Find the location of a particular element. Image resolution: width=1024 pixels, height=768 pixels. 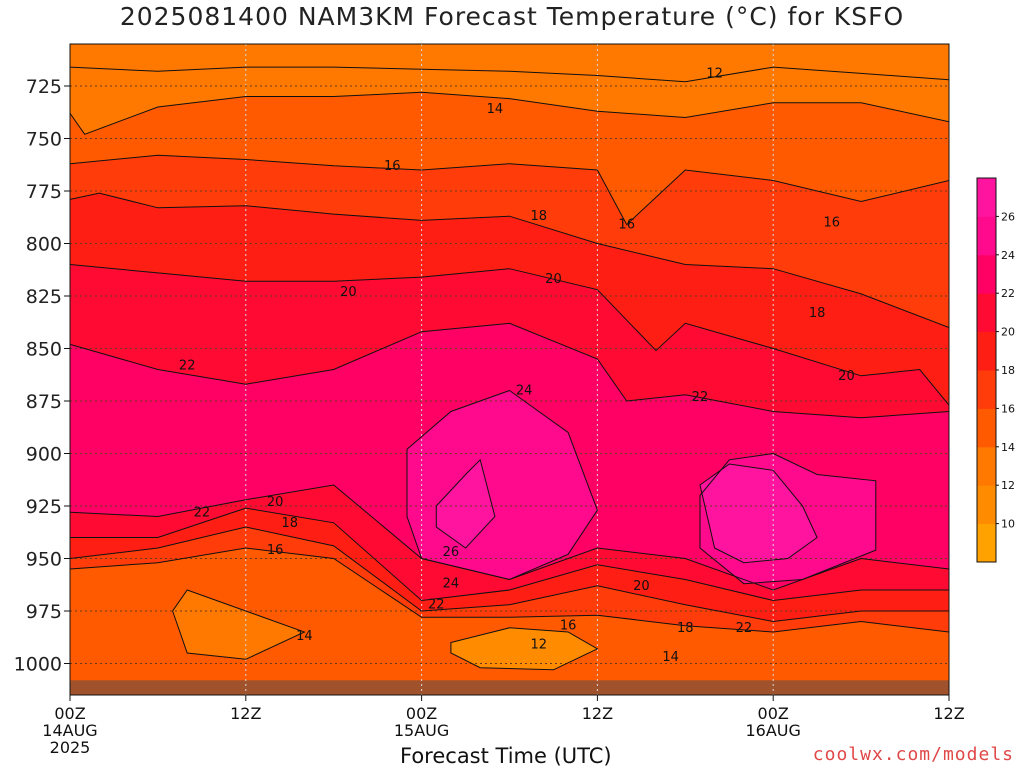

credit-link: coolwx.com/models is located at coordinates (913, 754).